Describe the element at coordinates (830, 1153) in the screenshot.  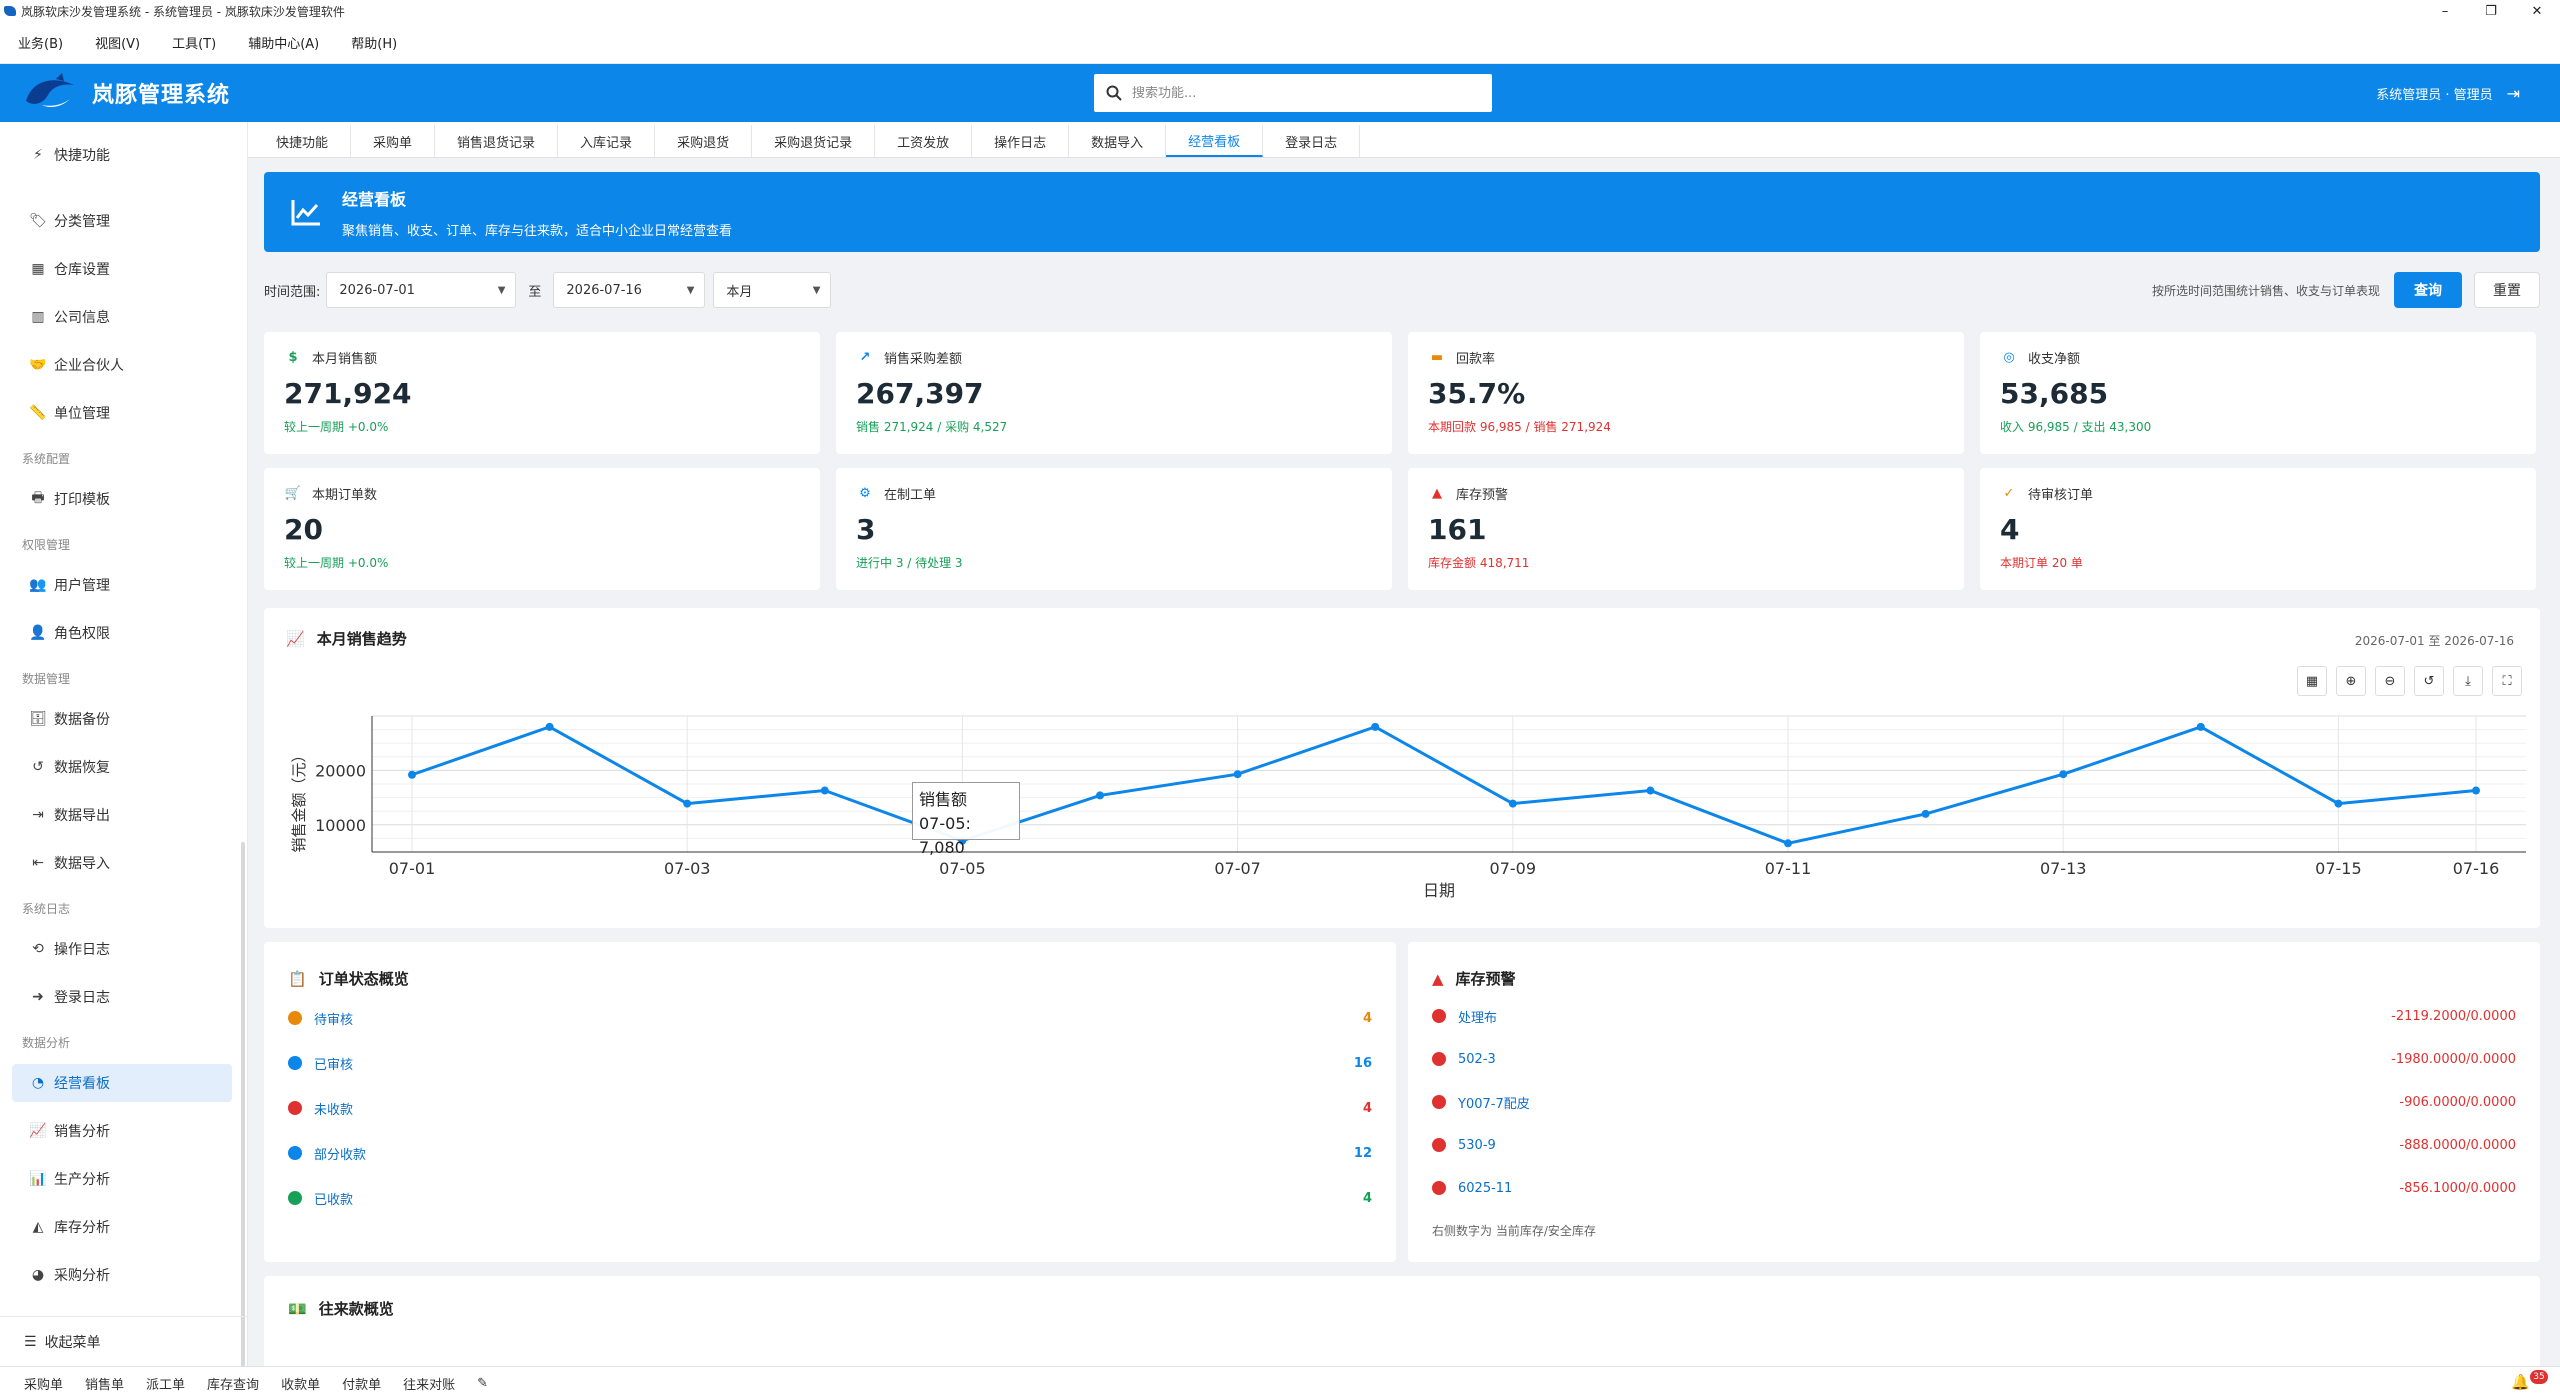
I see `order-status-row: 部分收款 12` at that location.